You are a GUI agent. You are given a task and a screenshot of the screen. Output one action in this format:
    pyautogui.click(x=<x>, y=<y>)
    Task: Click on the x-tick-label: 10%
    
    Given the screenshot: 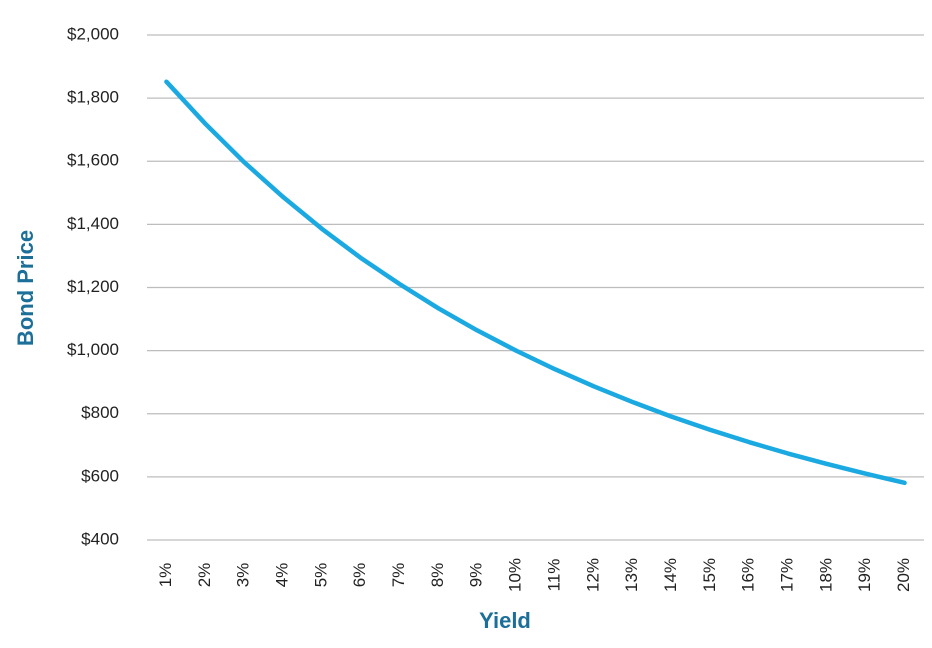 What is the action you would take?
    pyautogui.click(x=515, y=575)
    